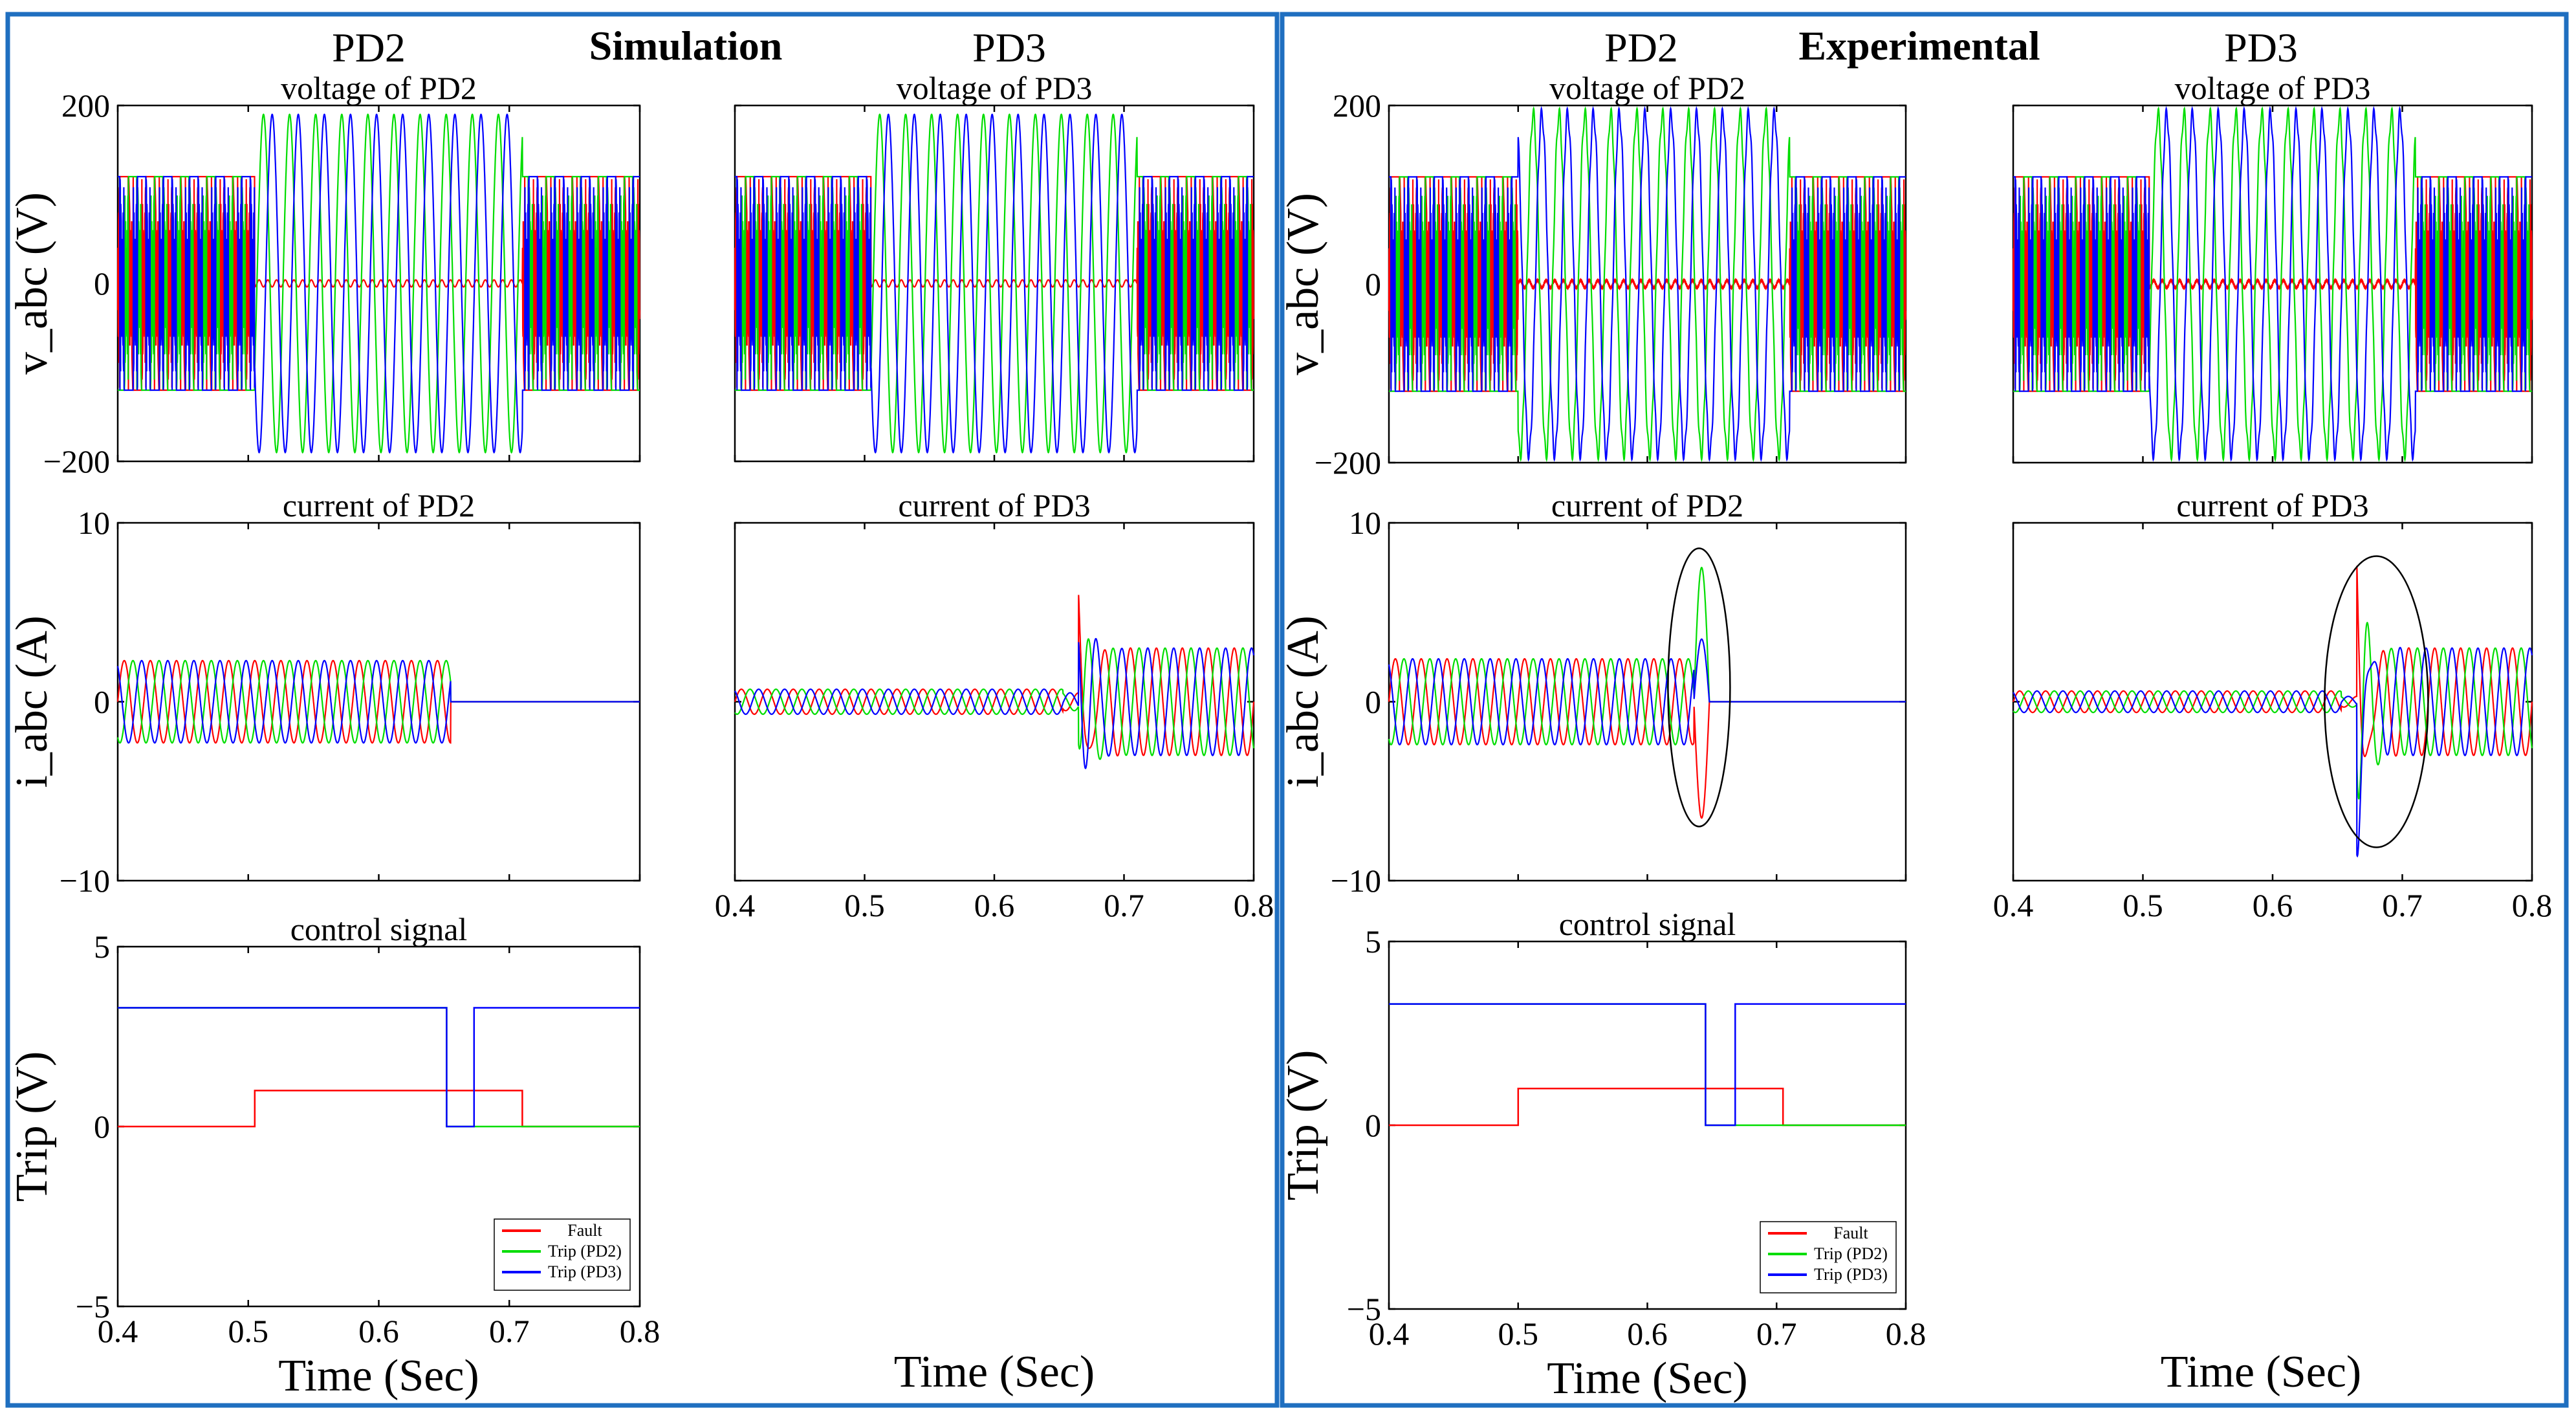  I want to click on exp_i_pd2-panel: current of PD2 10 0 −10 i_abc (A), so click(1593, 693).